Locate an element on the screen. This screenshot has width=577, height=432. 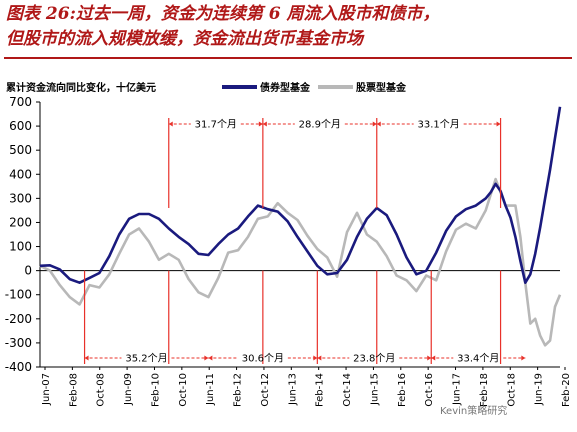
x-tick-label: Feb-16 is located at coordinates (402, 390).